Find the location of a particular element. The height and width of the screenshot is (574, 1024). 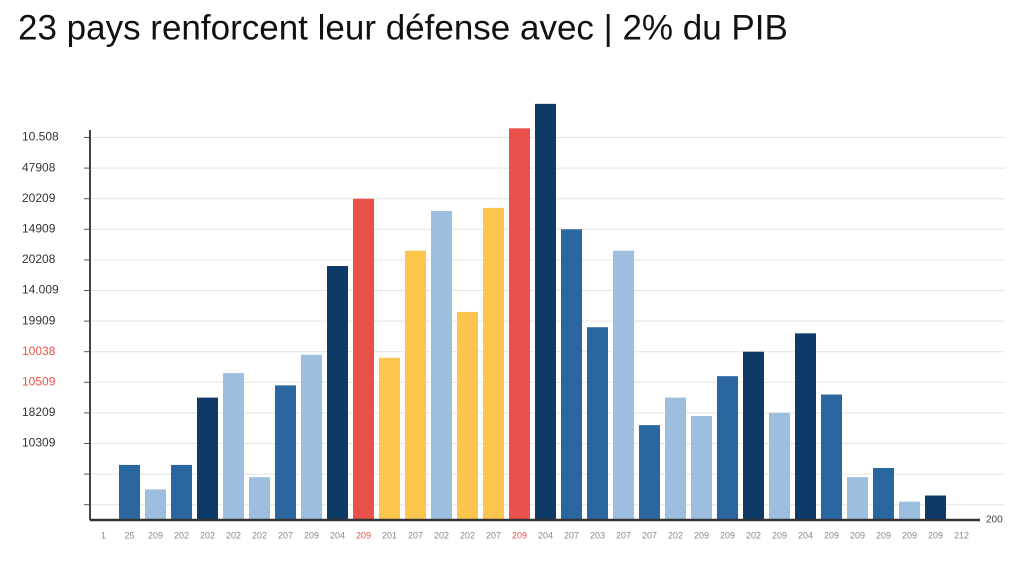

y-tick-label: 14909 is located at coordinates (39, 228).